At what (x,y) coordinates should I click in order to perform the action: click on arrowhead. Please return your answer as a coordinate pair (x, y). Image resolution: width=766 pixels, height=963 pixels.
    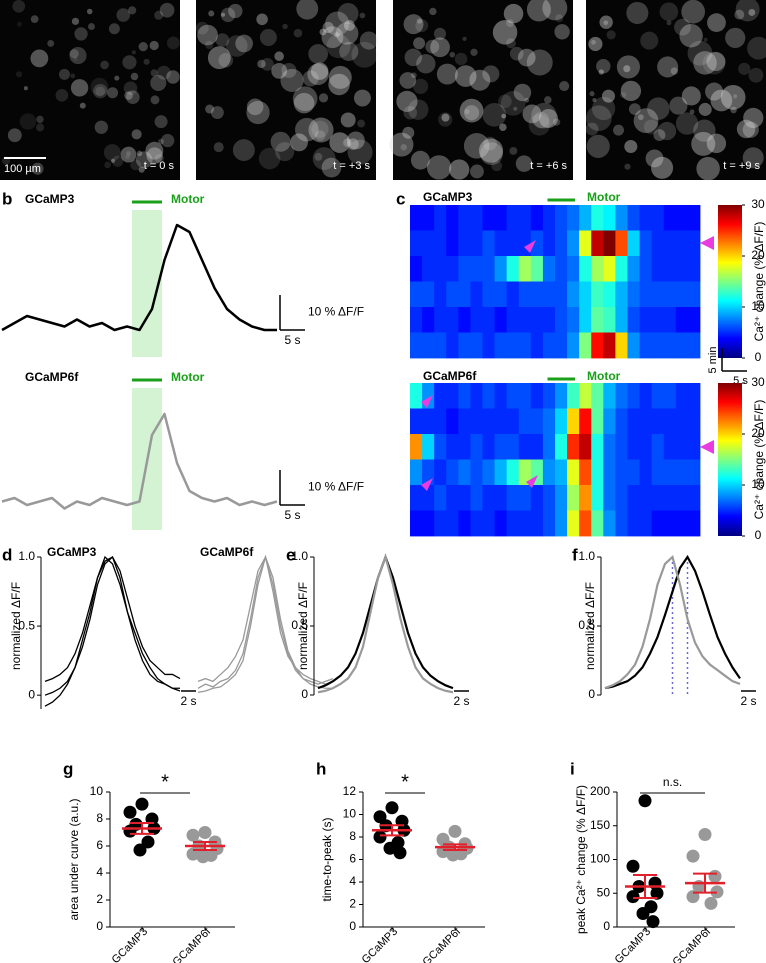
    Looking at the image, I should click on (530, 246).